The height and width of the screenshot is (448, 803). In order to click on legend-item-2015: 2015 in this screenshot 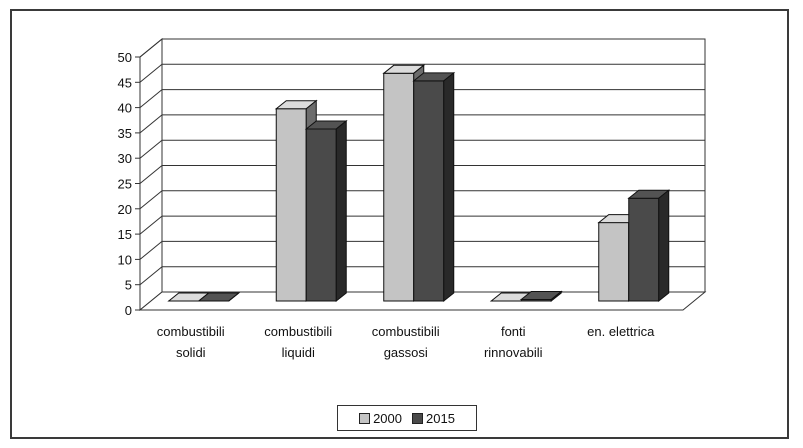, I will do `click(433, 418)`.